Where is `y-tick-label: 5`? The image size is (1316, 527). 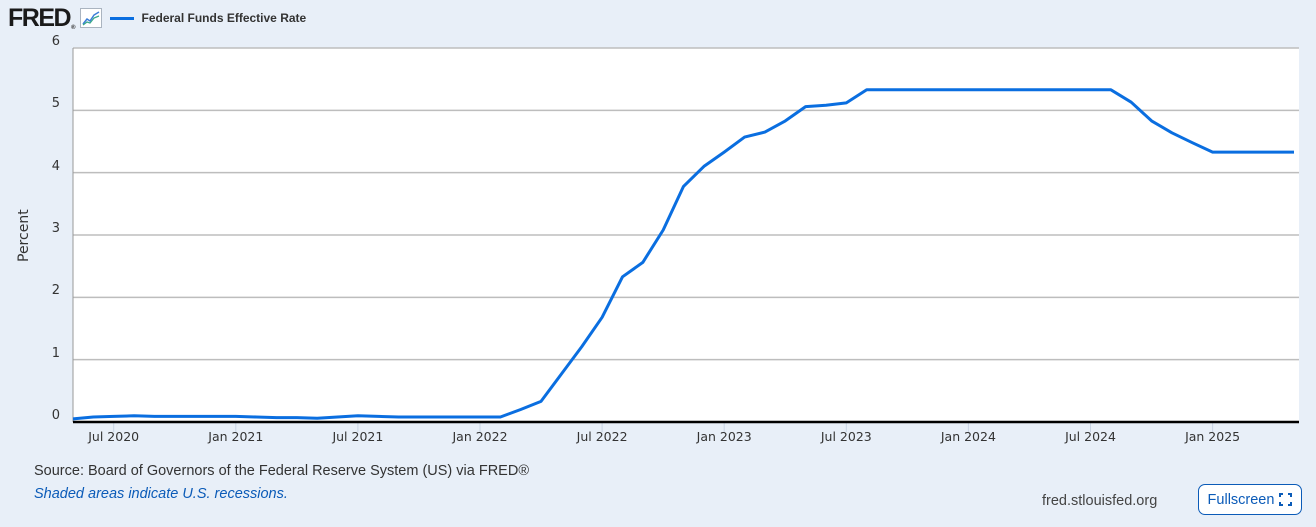
y-tick-label: 5 is located at coordinates (55, 104).